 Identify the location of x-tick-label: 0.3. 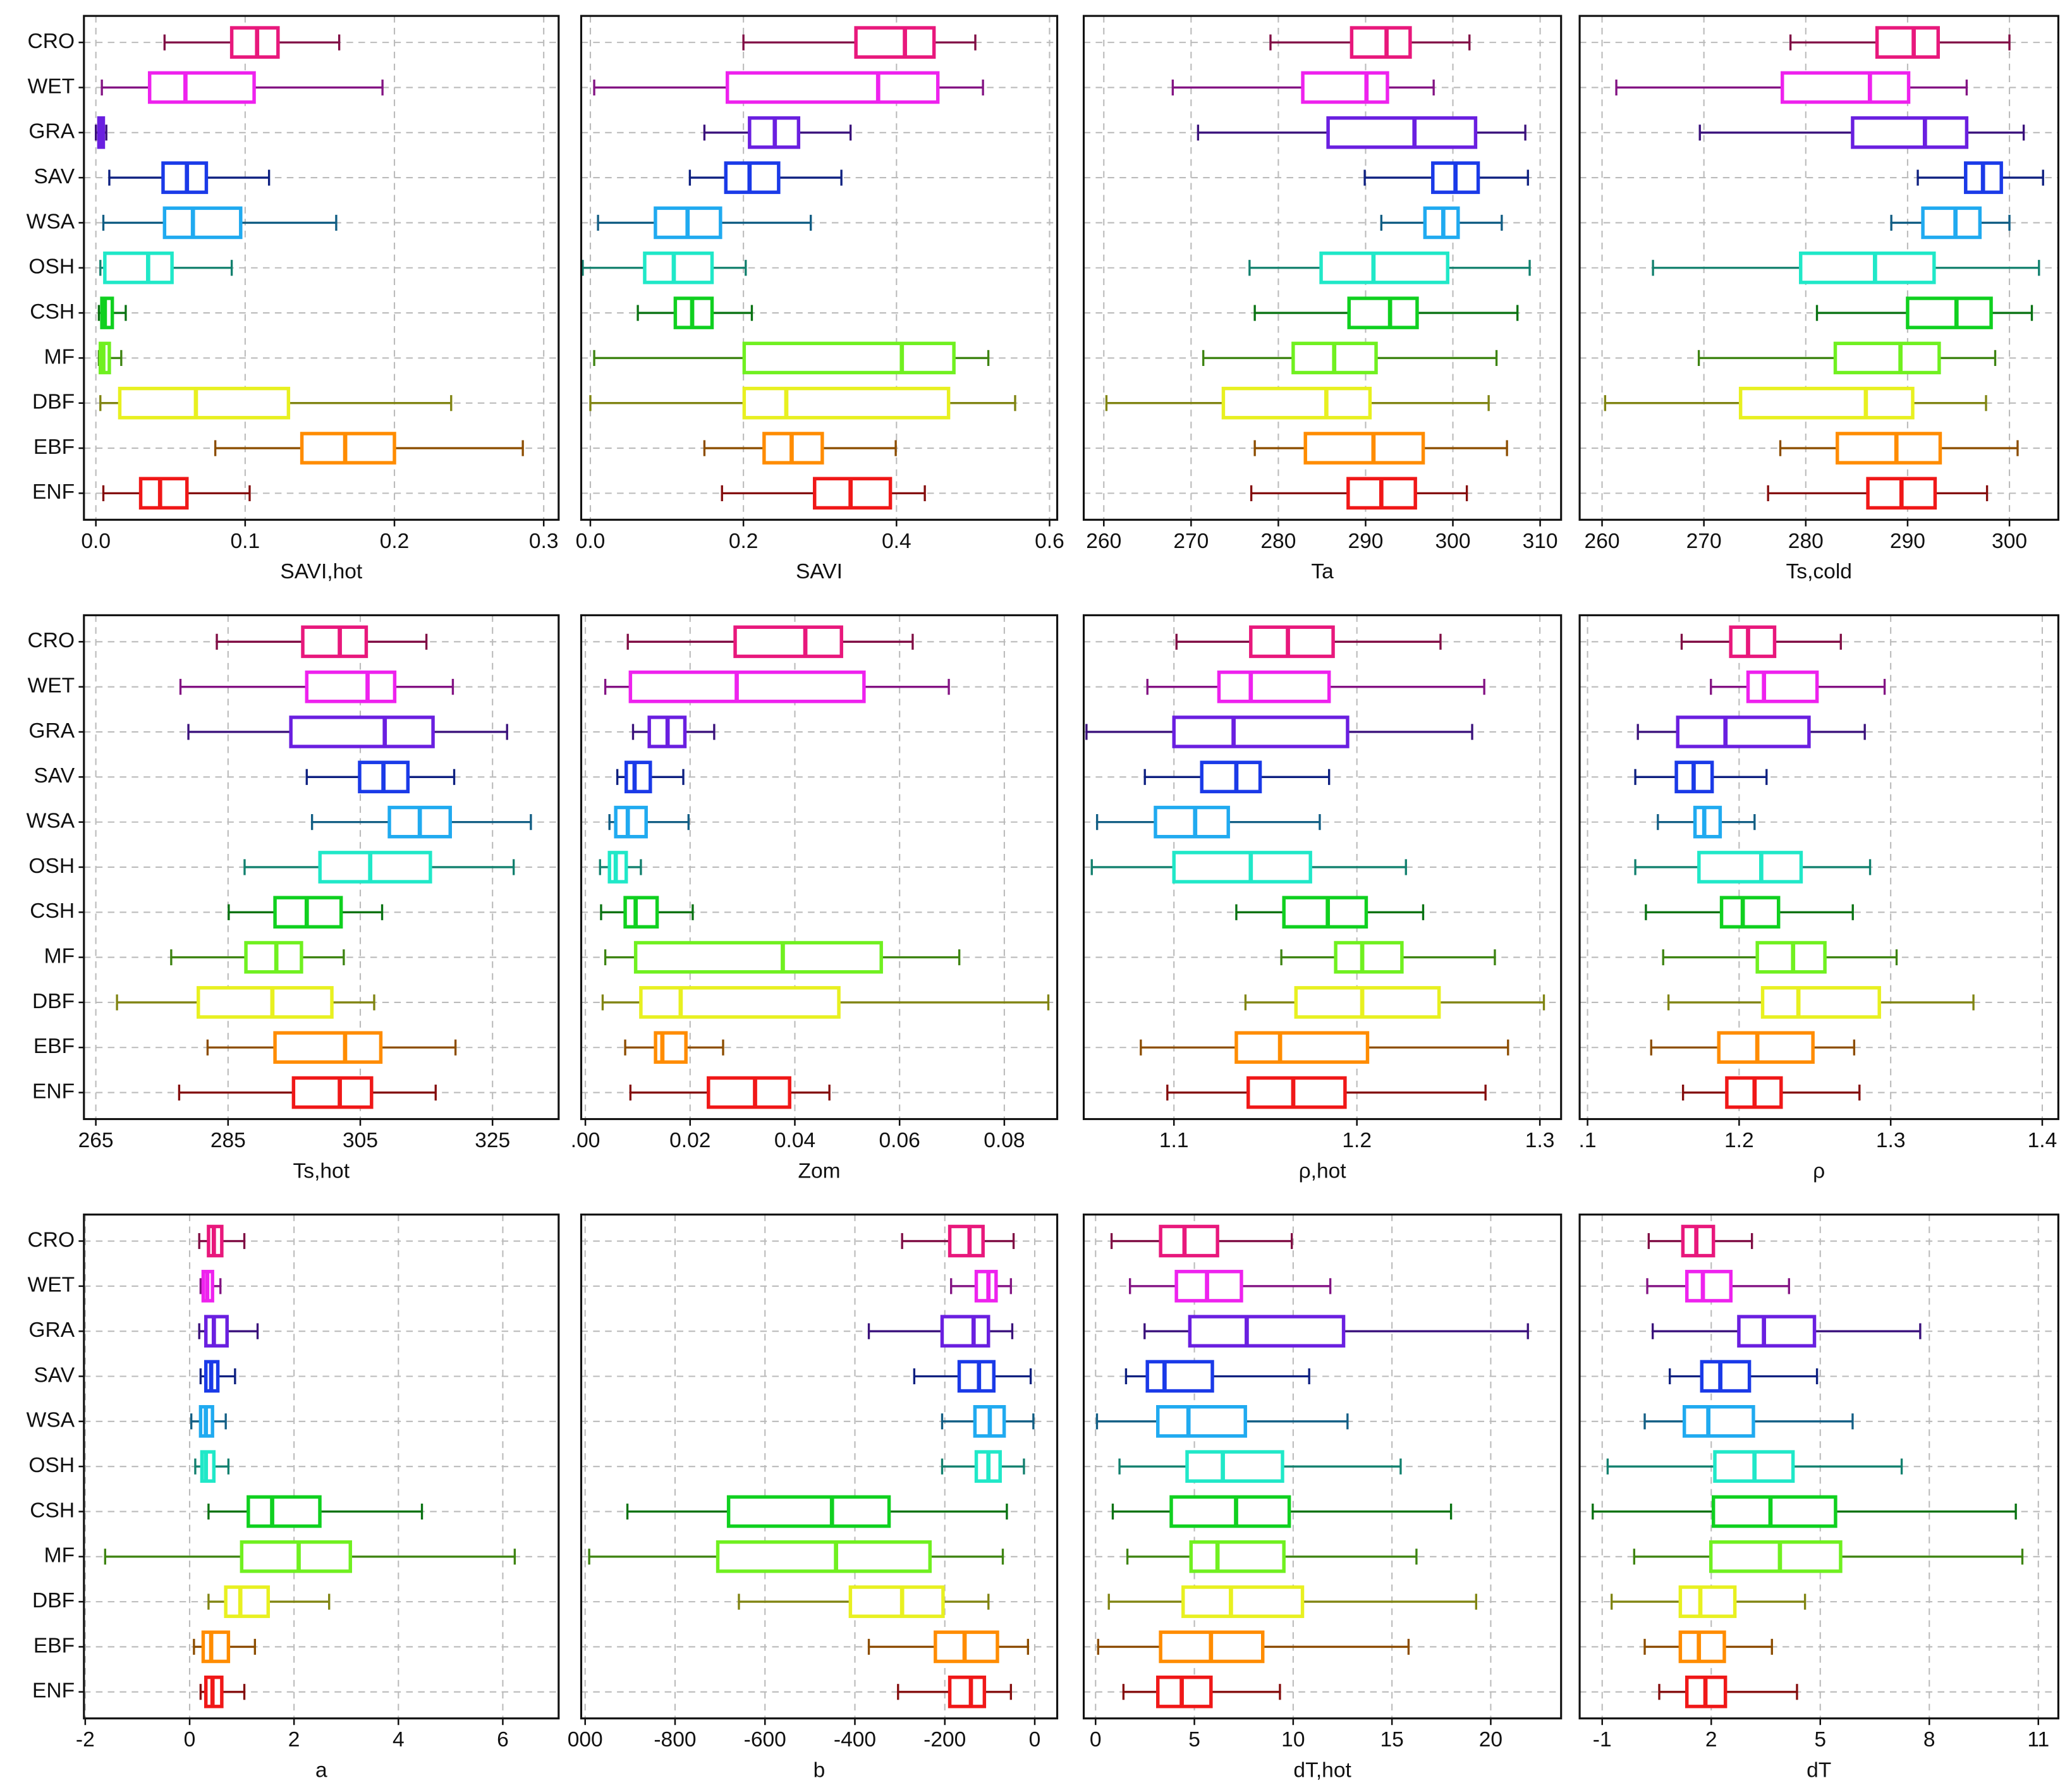
(544, 542).